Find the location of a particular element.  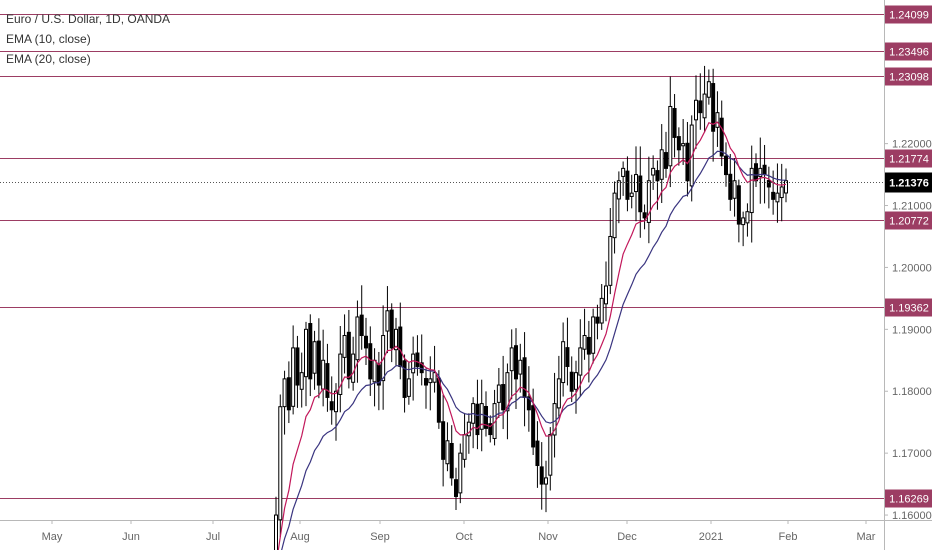

level-label: 1.20772 is located at coordinates (909, 222).